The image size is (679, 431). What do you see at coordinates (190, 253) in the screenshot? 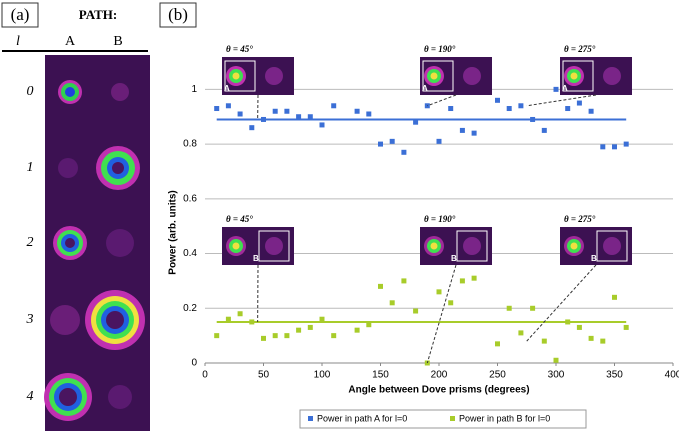
I see `y-tick-label: 0.4` at bounding box center [190, 253].